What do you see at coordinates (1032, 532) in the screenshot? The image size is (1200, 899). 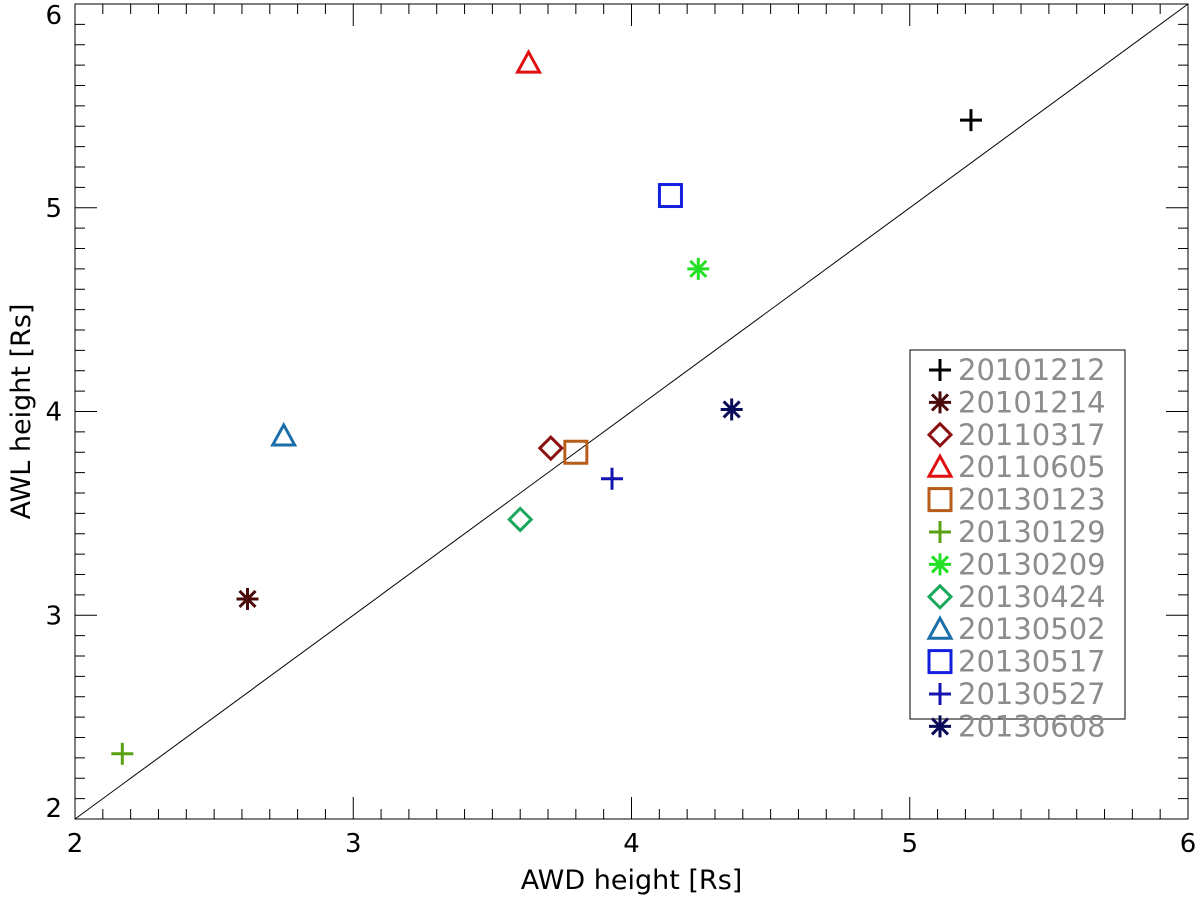 I see `legend-entry-label: 20130129` at bounding box center [1032, 532].